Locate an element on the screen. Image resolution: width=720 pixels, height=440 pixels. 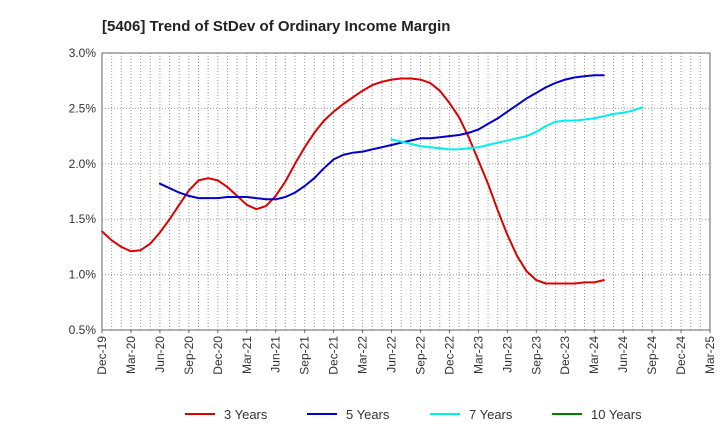
x-tick-label: Sep-24 is located at coordinates (652, 355).